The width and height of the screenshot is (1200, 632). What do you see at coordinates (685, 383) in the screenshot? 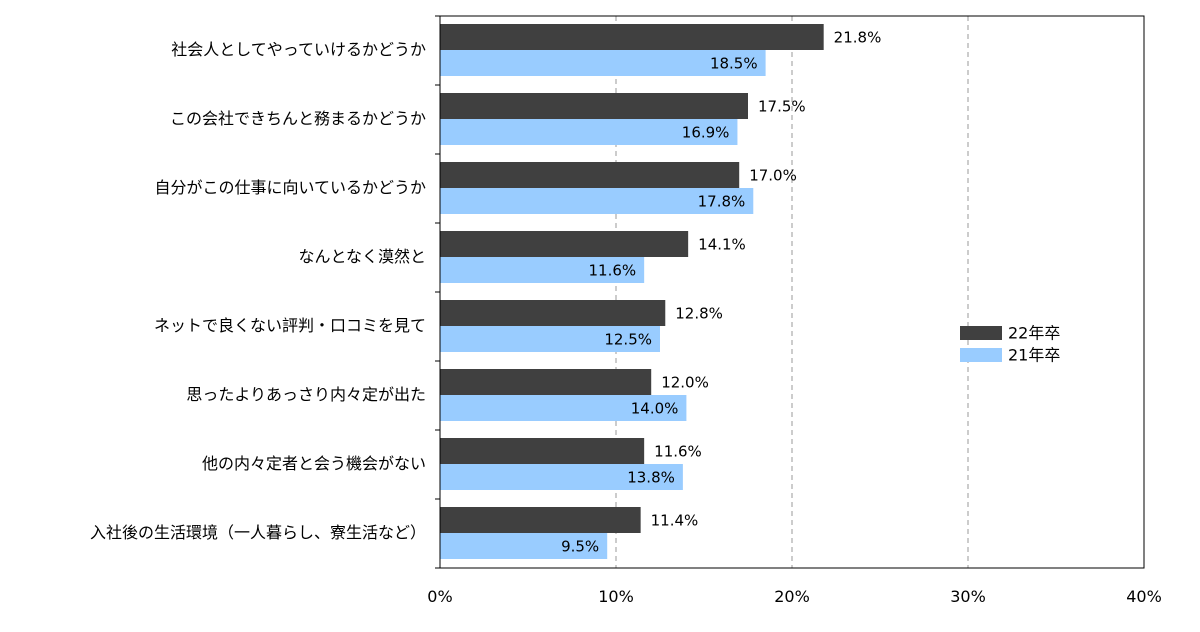
I see `data-label-series1-5: 12.0%` at bounding box center [685, 383].